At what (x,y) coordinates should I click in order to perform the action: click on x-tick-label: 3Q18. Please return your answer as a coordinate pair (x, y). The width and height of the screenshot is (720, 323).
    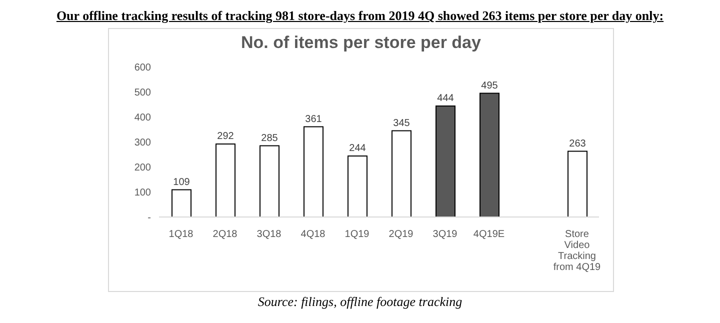
    Looking at the image, I should click on (269, 234).